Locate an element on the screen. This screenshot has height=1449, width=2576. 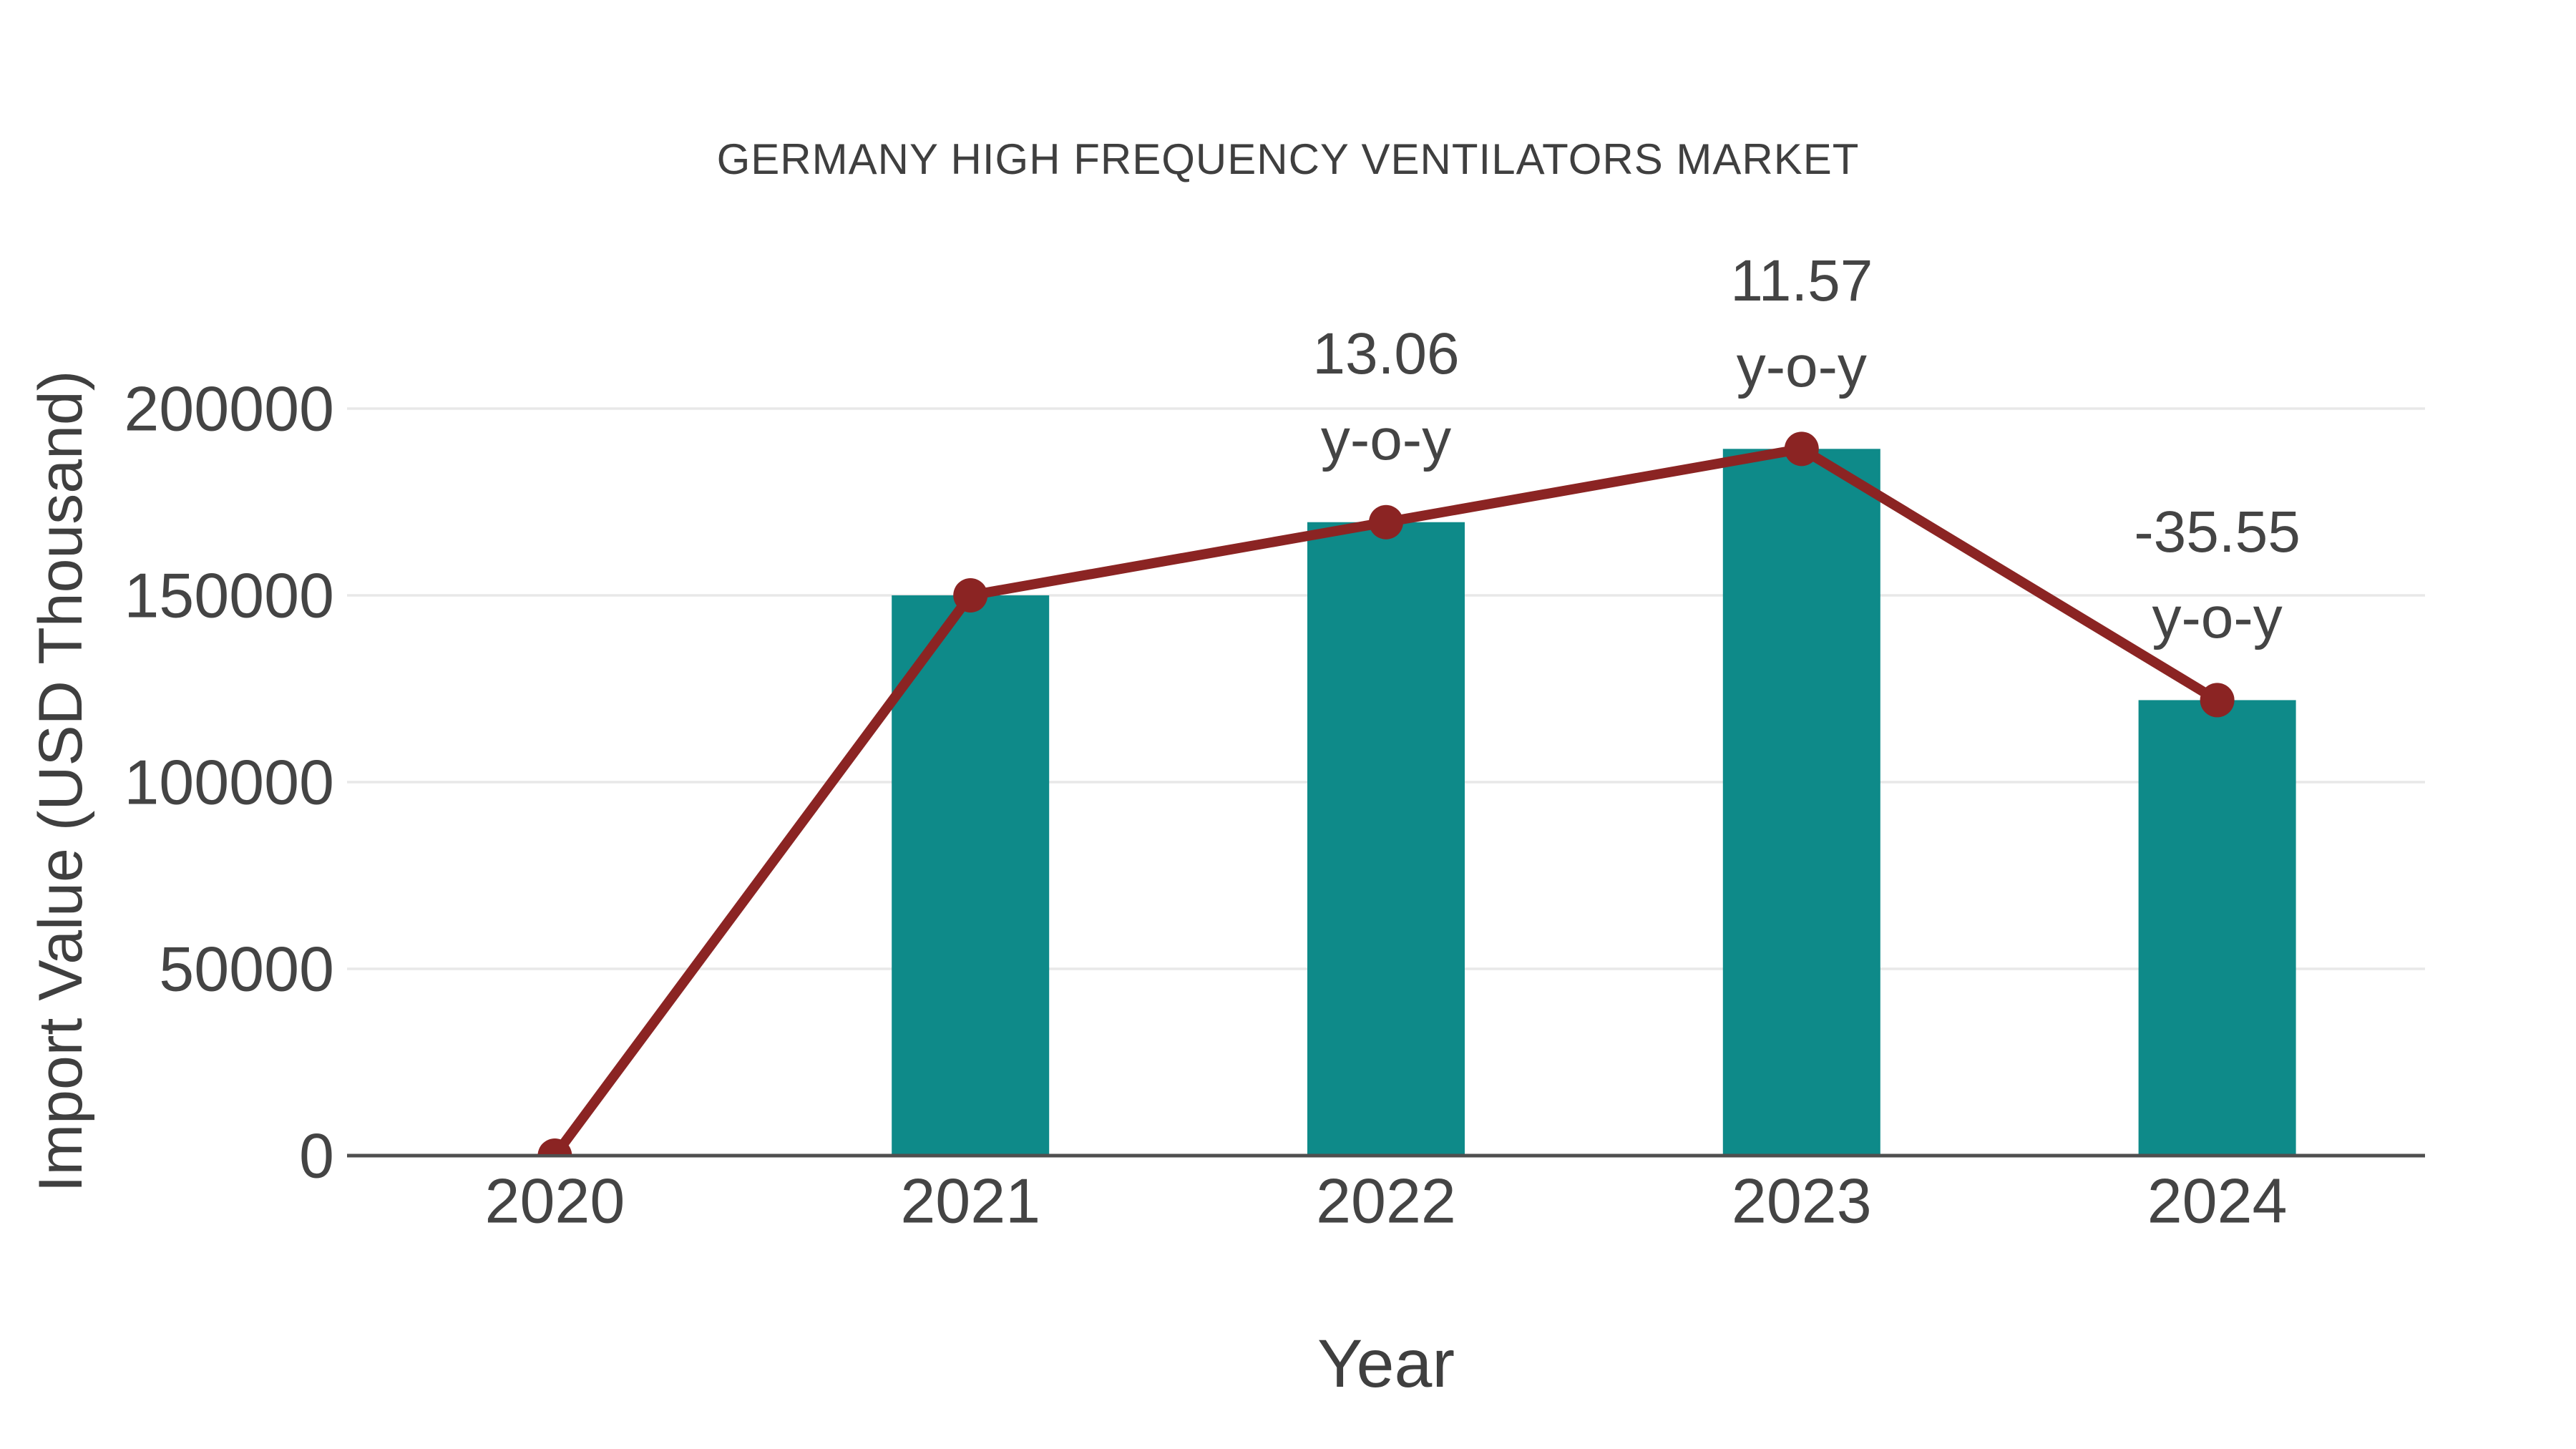
x-tick-label-2023: 2023 is located at coordinates (1802, 1201).